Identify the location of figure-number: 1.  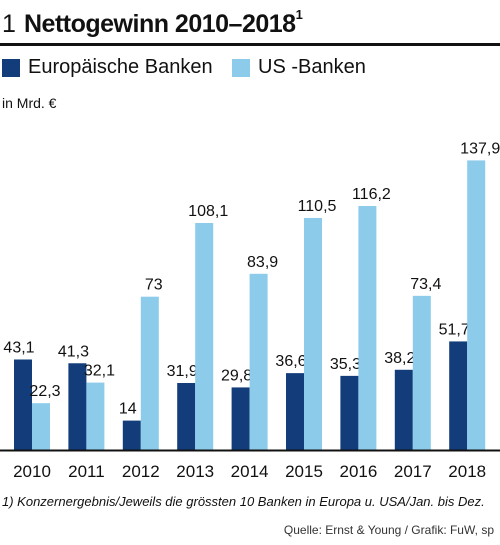
(9, 24).